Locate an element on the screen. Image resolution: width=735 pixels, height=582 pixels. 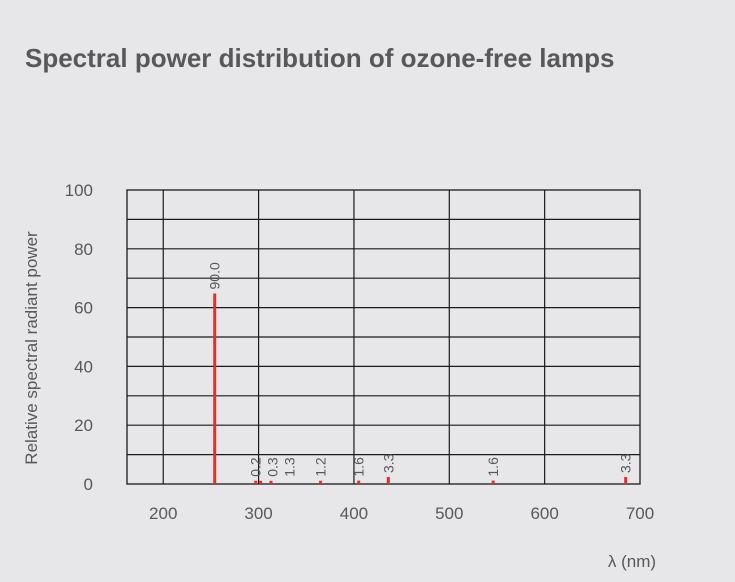
bar-value-label: 90.0 is located at coordinates (215, 275).